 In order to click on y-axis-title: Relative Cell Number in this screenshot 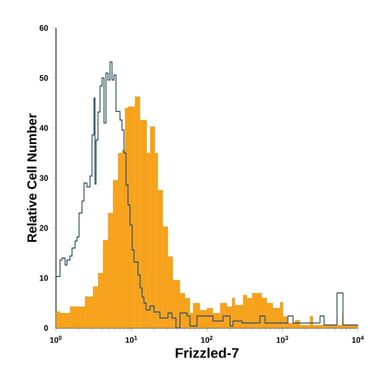, I will do `click(32, 177)`.